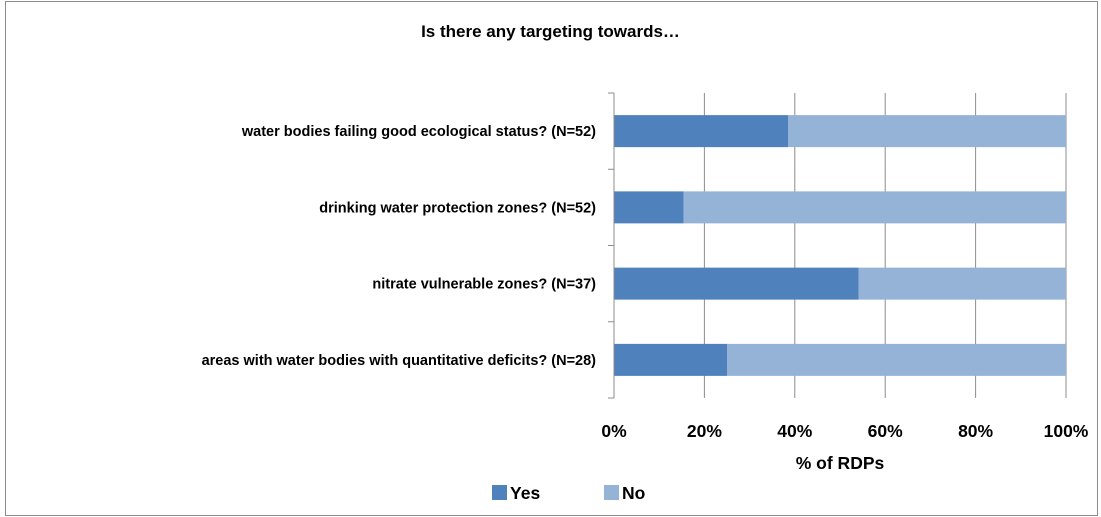  I want to click on x-tick-label: 60%, so click(885, 431).